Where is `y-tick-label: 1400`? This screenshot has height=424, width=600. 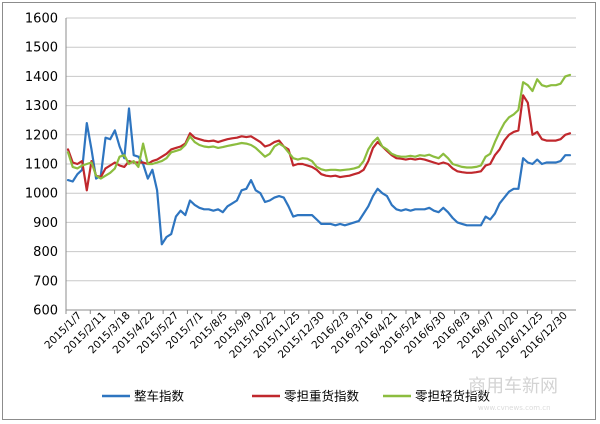 y-tick-label: 1400 is located at coordinates (41, 77).